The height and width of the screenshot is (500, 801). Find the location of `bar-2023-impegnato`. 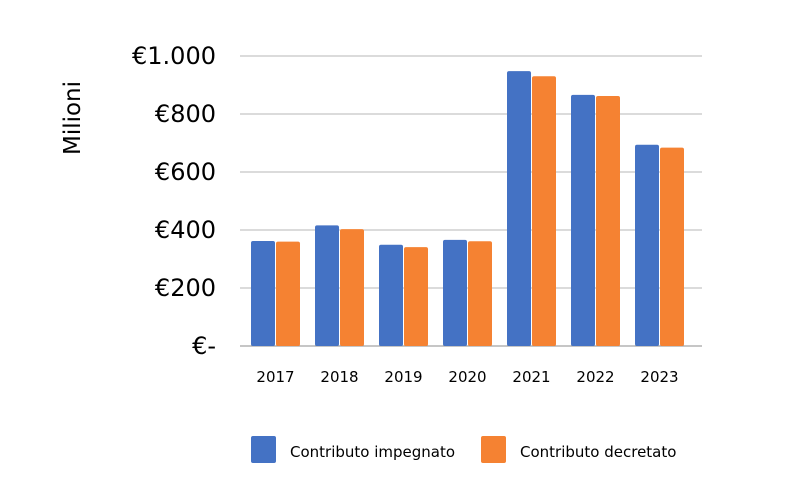

bar-2023-impegnato is located at coordinates (647, 245).